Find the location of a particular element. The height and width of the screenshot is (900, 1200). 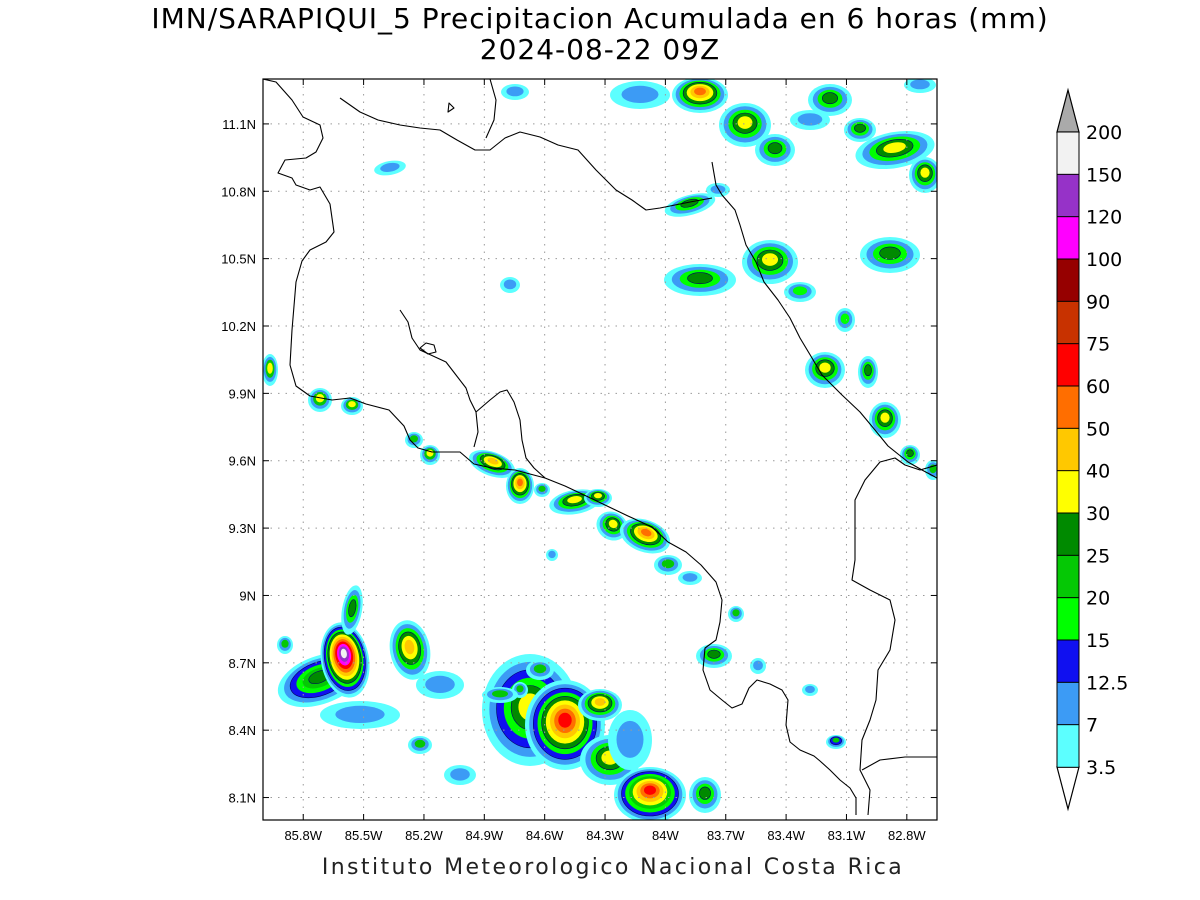

x-tick-label: 84.6W is located at coordinates (545, 835).